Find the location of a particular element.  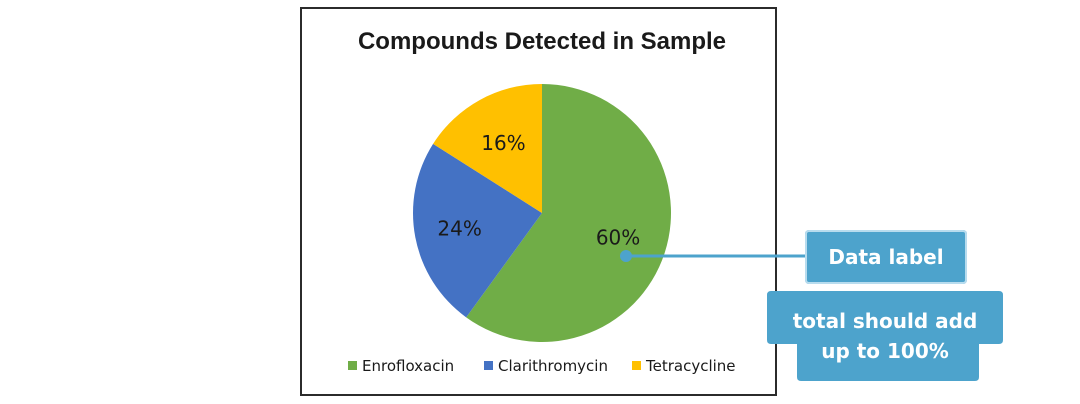

data-label-callout-text: Data label is located at coordinates (886, 257).